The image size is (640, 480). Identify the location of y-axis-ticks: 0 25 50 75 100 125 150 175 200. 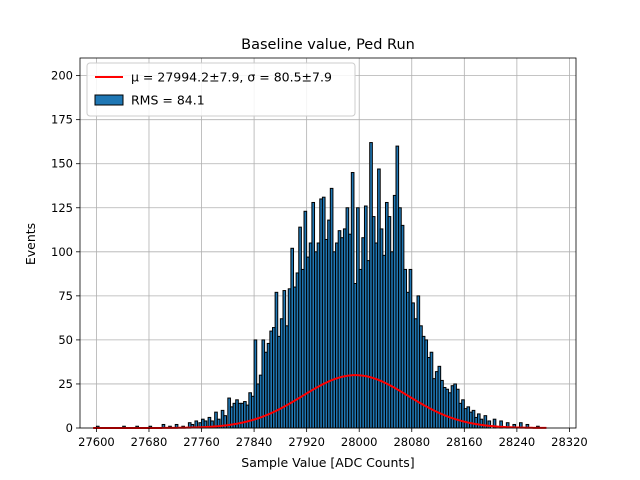
(65, 252).